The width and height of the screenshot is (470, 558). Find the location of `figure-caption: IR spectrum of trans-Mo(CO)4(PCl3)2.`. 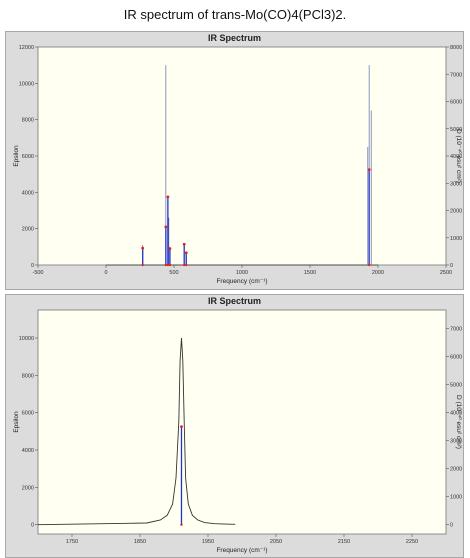

figure-caption: IR spectrum of trans-Mo(CO)4(PCl3)2. is located at coordinates (235, 14).